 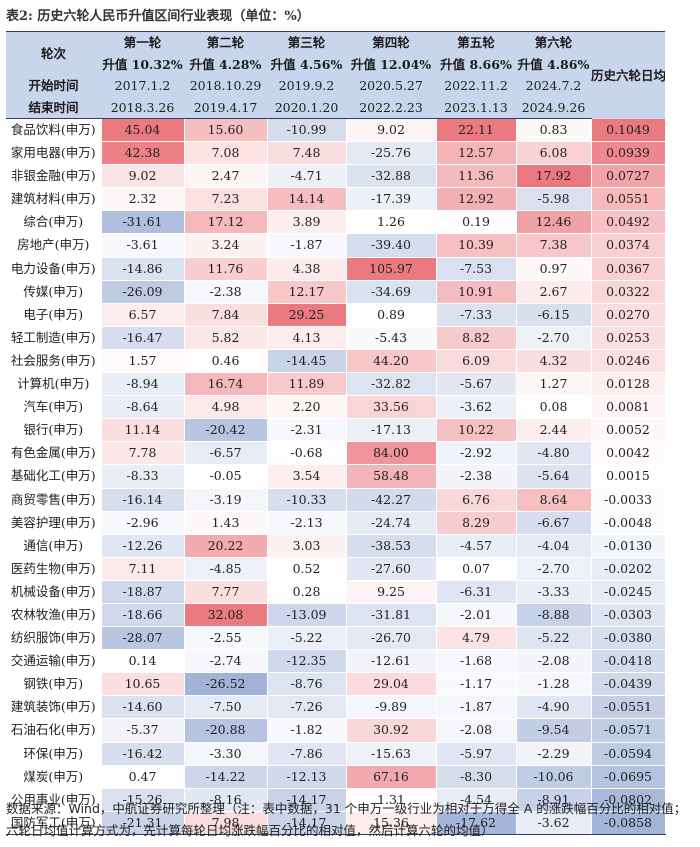 I want to click on round-value-cell: -3.62, so click(x=554, y=823).